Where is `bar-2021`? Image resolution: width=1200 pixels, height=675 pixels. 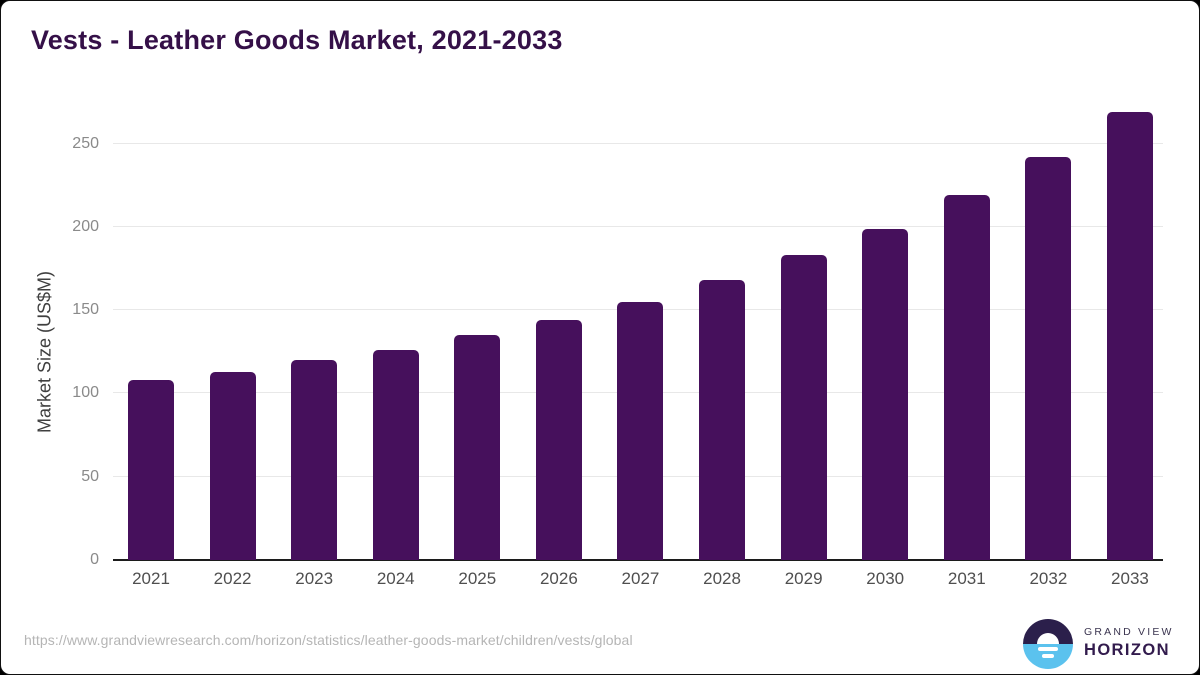 bar-2021 is located at coordinates (151, 470).